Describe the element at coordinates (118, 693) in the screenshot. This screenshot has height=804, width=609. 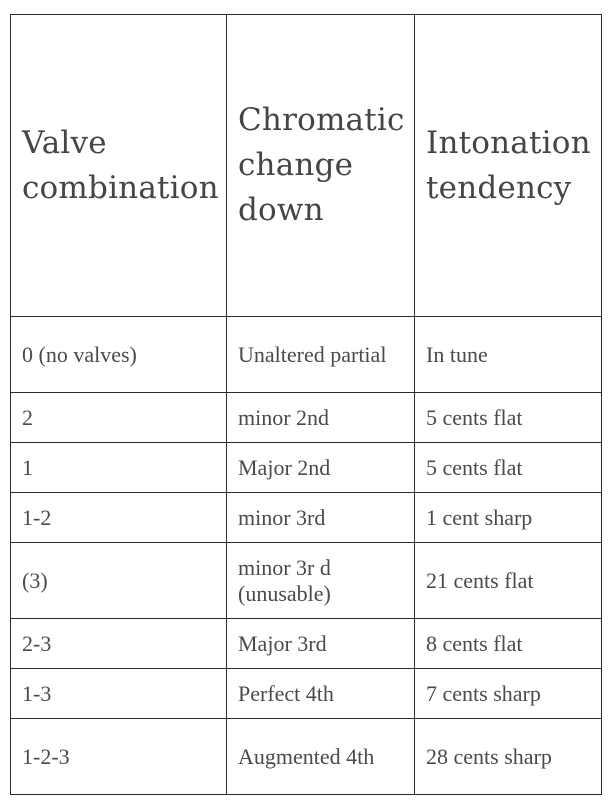
I see `cell-valves: 1-3` at that location.